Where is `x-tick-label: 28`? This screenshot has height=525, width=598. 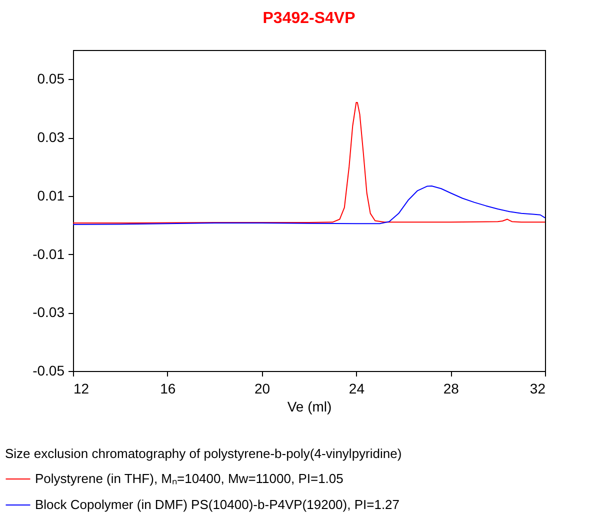 x-tick-label: 28 is located at coordinates (451, 388).